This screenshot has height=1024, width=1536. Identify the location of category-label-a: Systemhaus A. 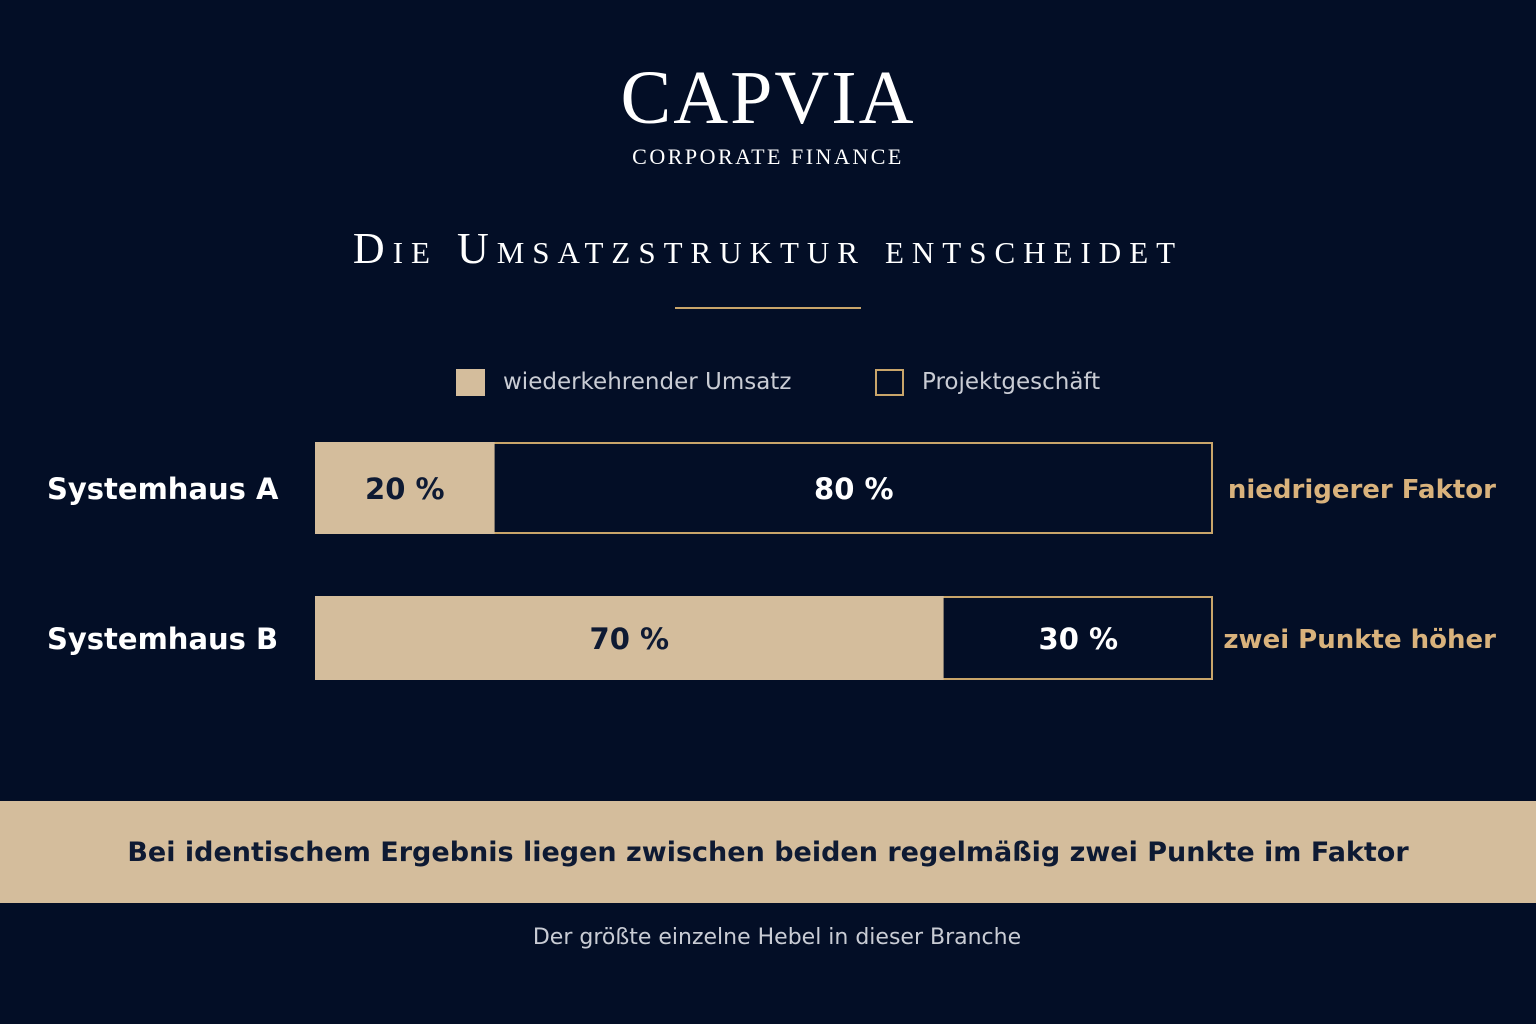
(163, 489).